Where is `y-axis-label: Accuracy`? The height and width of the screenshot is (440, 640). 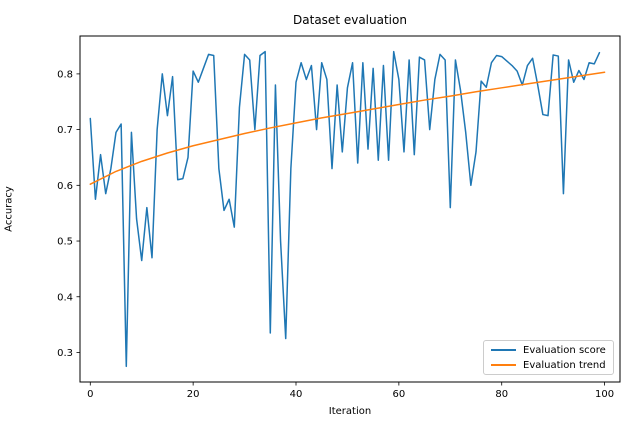 y-axis-label: Accuracy is located at coordinates (9, 209).